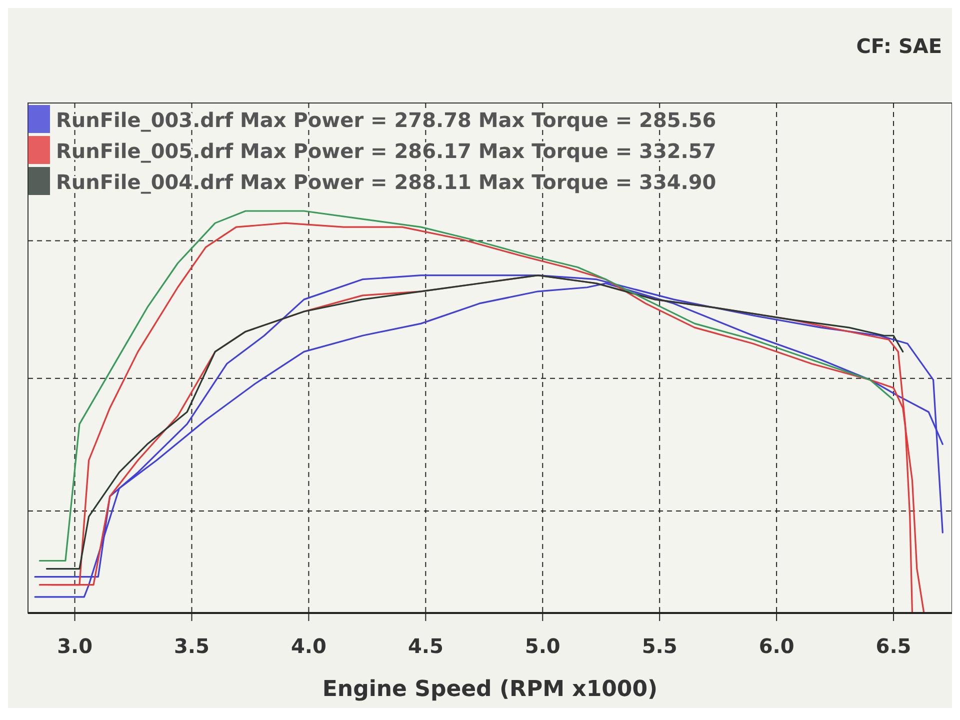  What do you see at coordinates (776, 646) in the screenshot?
I see `x-tick-label: 6.0` at bounding box center [776, 646].